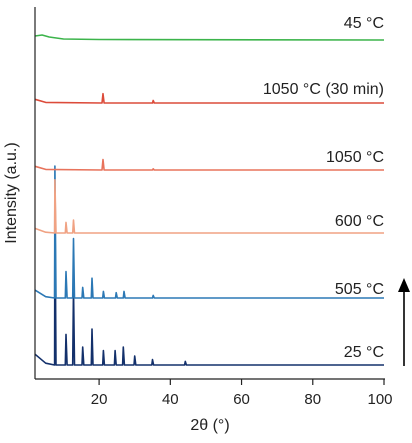 This screenshot has height=443, width=412. Describe the element at coordinates (359, 289) in the screenshot. I see `series-label-505-c: 505 °C` at that location.